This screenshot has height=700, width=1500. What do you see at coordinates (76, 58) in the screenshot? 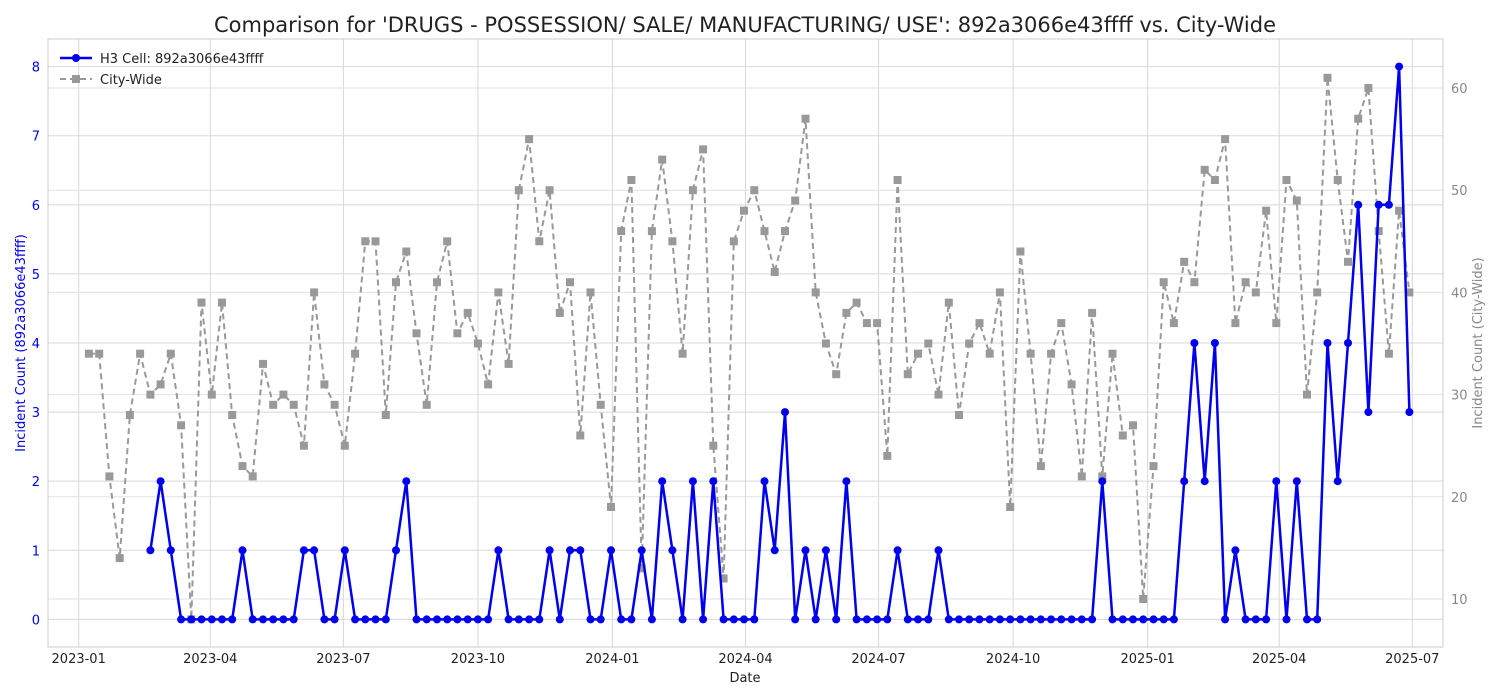
I see `legend-h3-marker` at bounding box center [76, 58].